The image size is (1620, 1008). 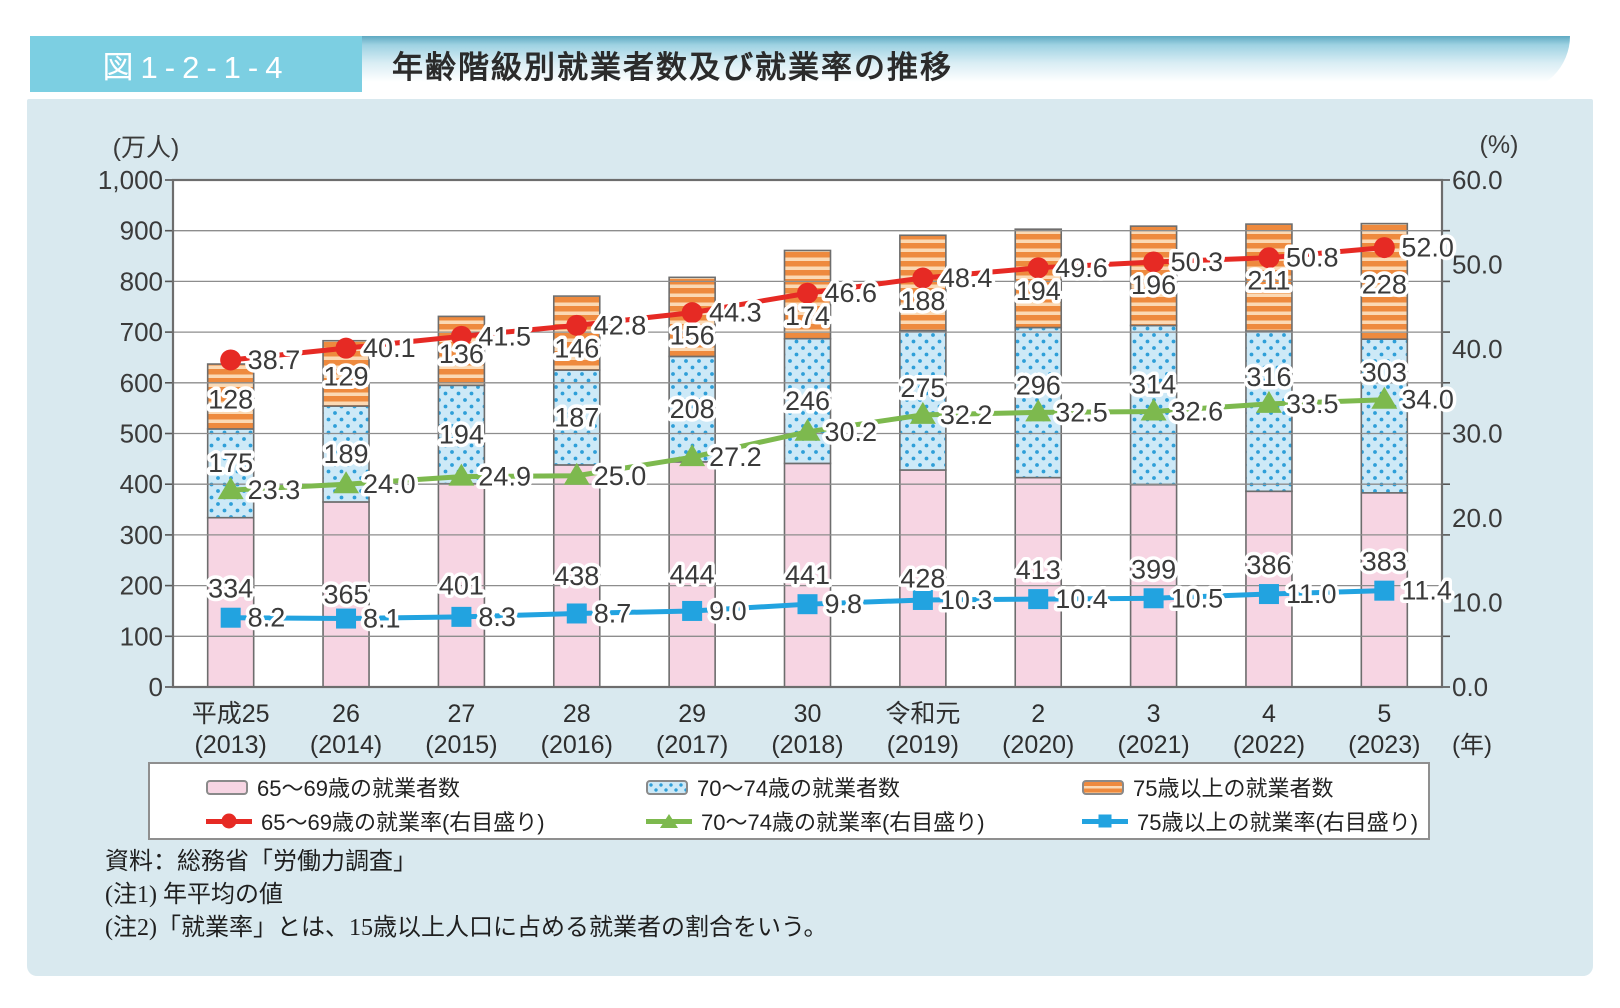 What do you see at coordinates (1255, 787) in the screenshot?
I see `legend-item-75-count: 75歳以上の就業者数` at bounding box center [1255, 787].